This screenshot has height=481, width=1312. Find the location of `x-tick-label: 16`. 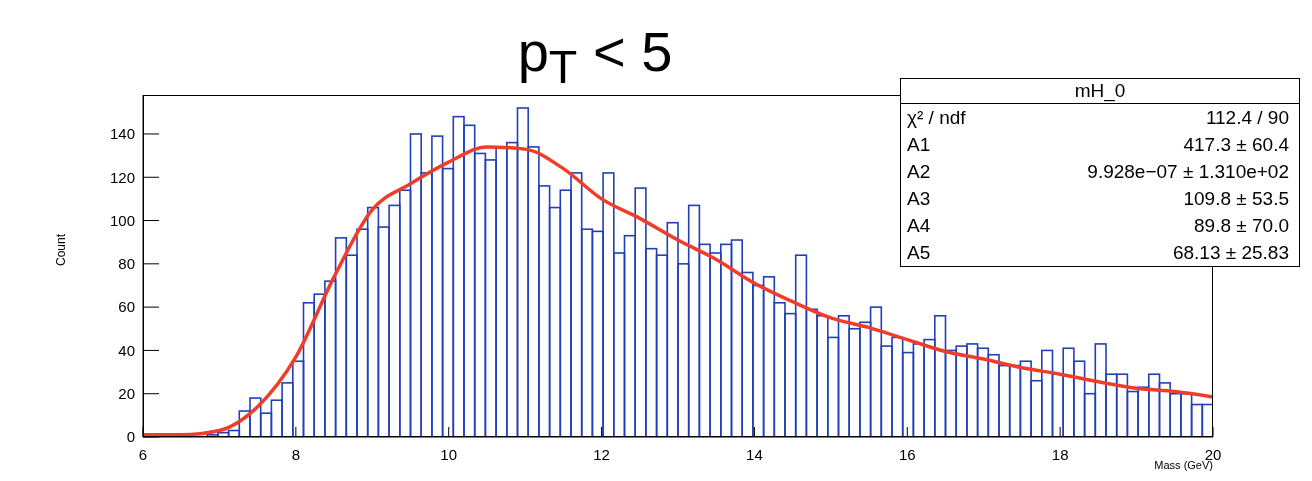

x-tick-label: 16 is located at coordinates (907, 454).